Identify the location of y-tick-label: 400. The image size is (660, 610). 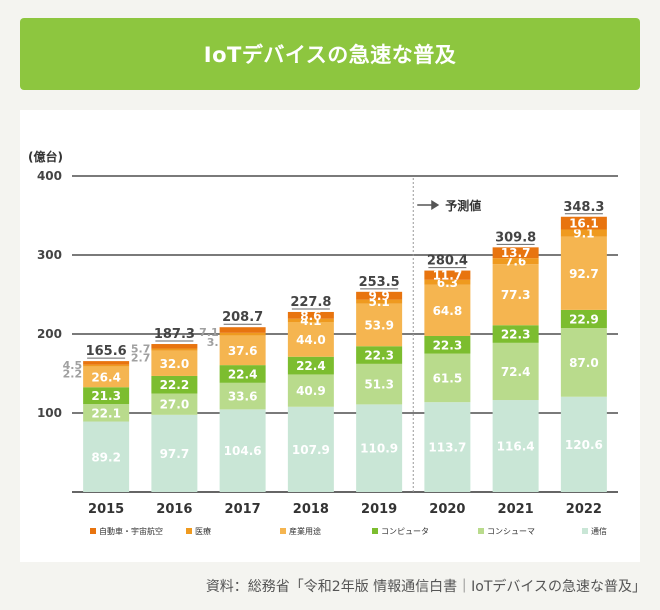
(49, 176).